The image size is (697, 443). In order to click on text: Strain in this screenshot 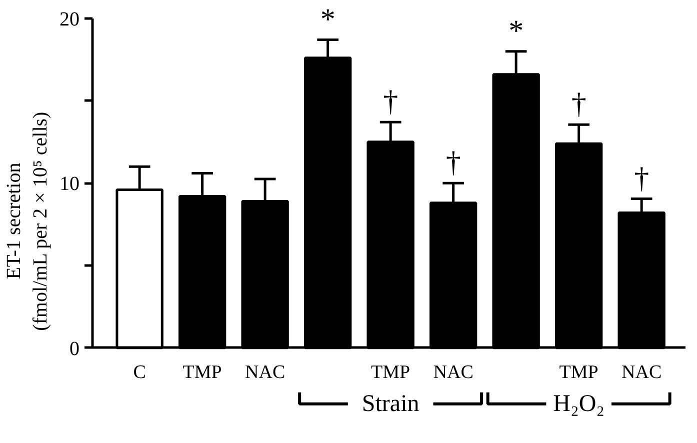, I will do `click(391, 403)`.